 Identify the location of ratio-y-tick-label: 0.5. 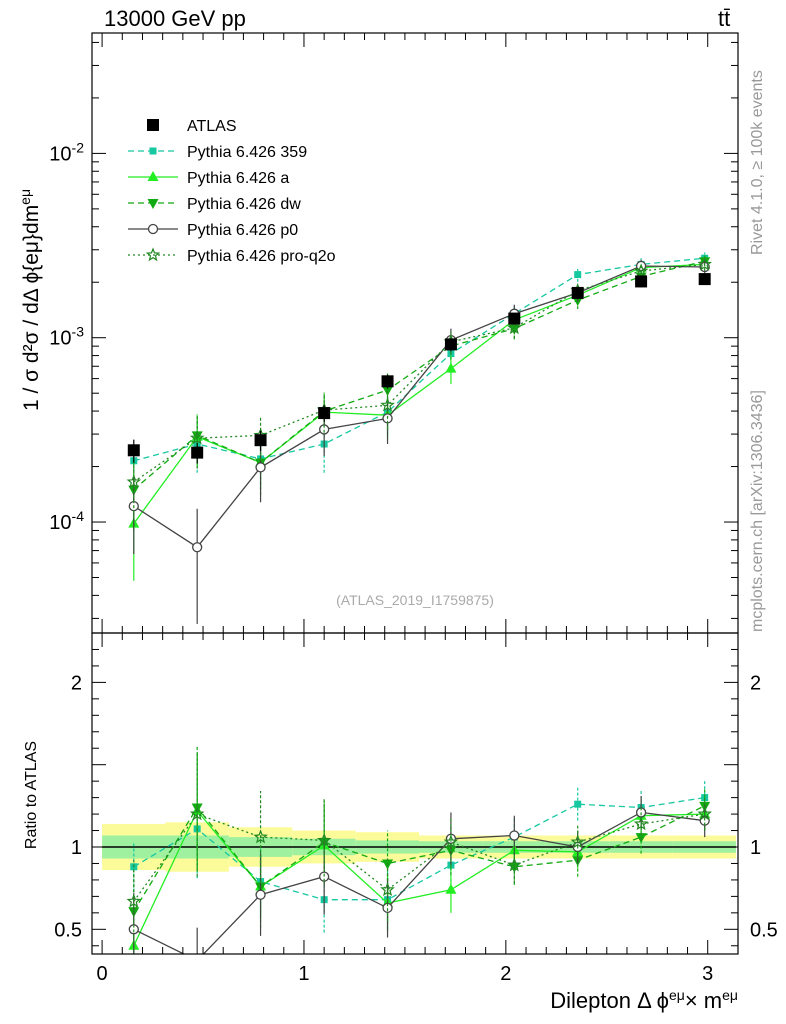
(68, 930).